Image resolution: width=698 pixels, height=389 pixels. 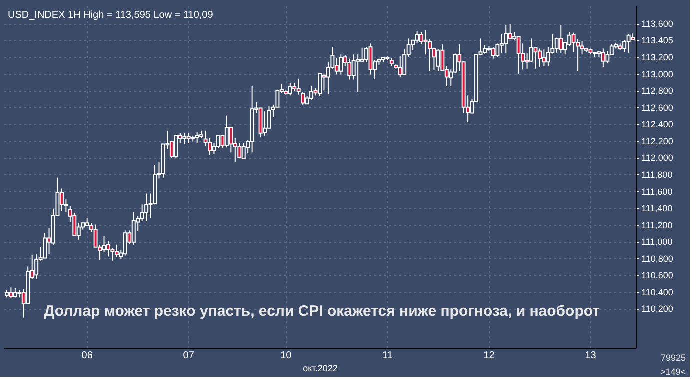 What do you see at coordinates (658, 40) in the screenshot?
I see `y-tick-label: 113,405` at bounding box center [658, 40].